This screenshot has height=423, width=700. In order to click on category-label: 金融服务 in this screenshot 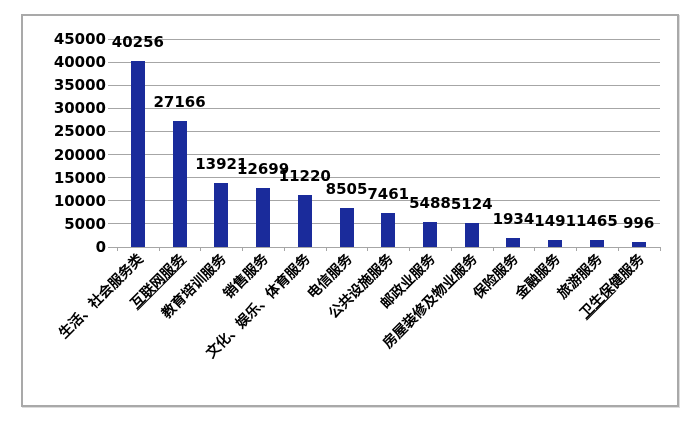, I will do `click(538, 277)`.